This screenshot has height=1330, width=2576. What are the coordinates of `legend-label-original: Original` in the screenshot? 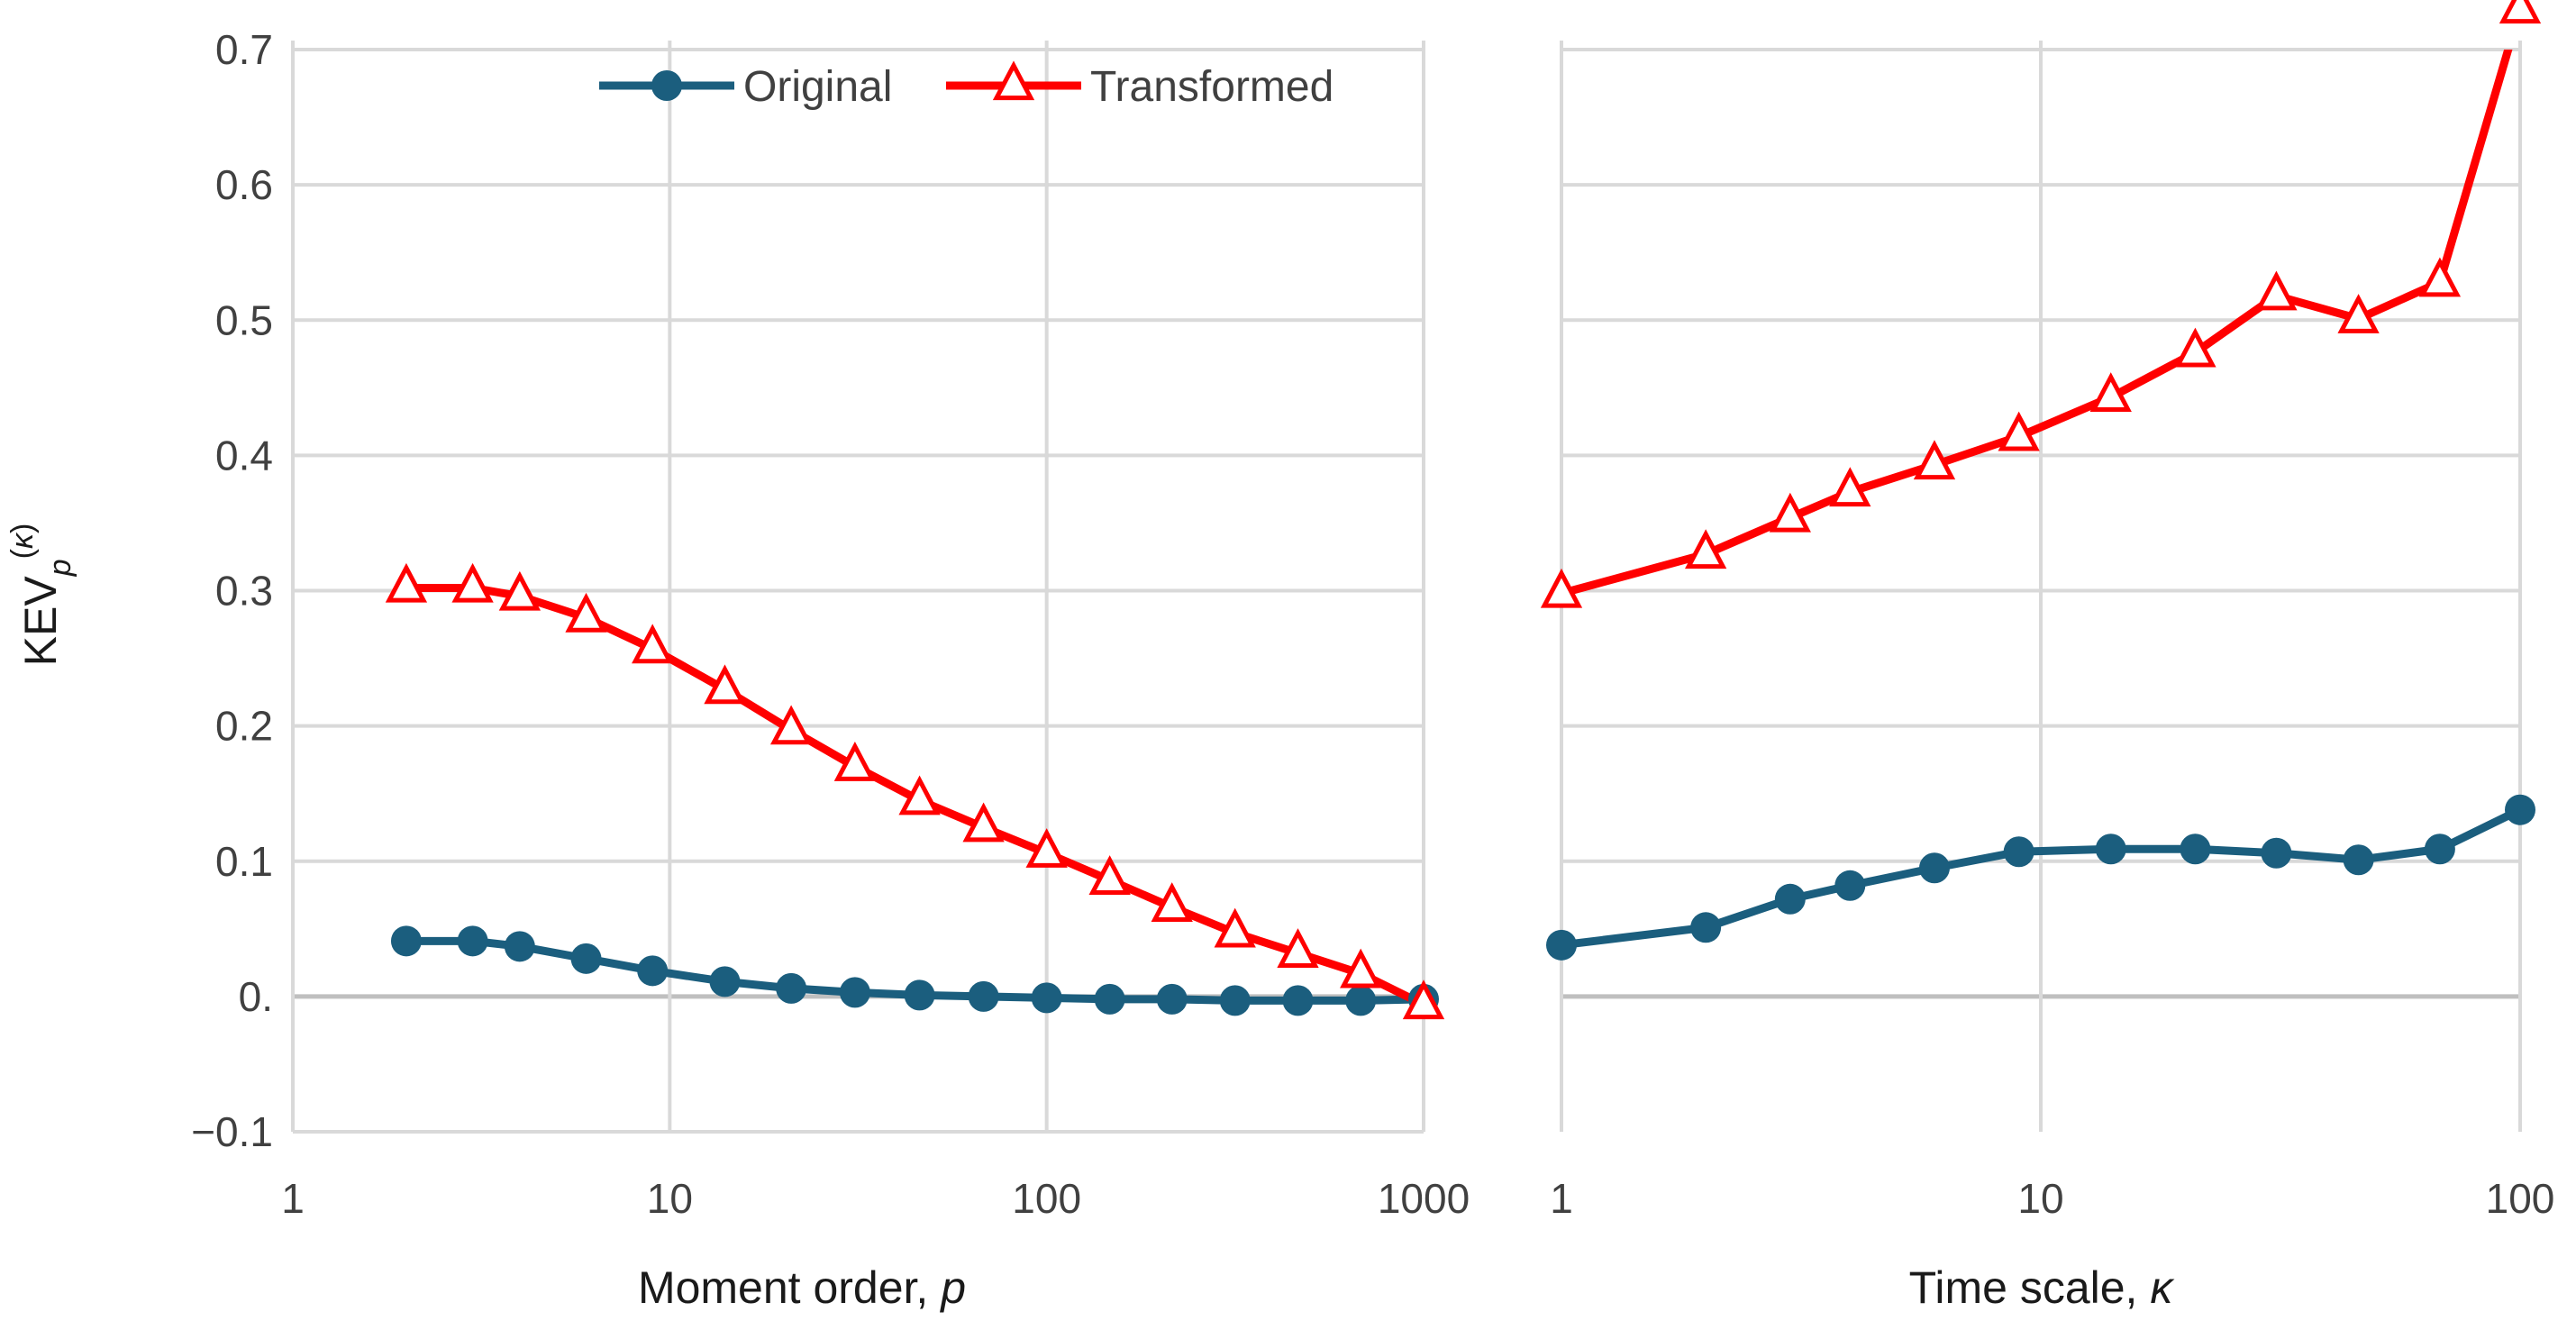 It's located at (817, 87).